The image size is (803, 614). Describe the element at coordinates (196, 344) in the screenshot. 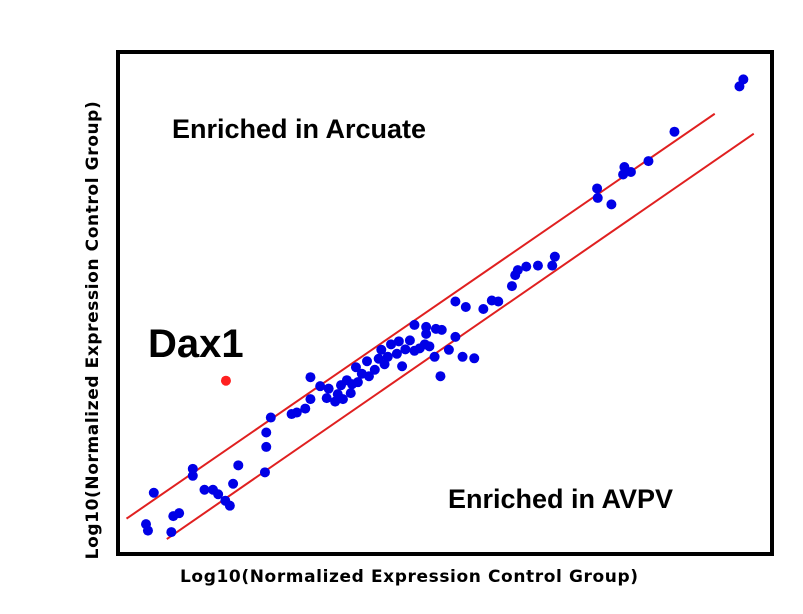

I see `annotation-dax1: Dax1` at that location.